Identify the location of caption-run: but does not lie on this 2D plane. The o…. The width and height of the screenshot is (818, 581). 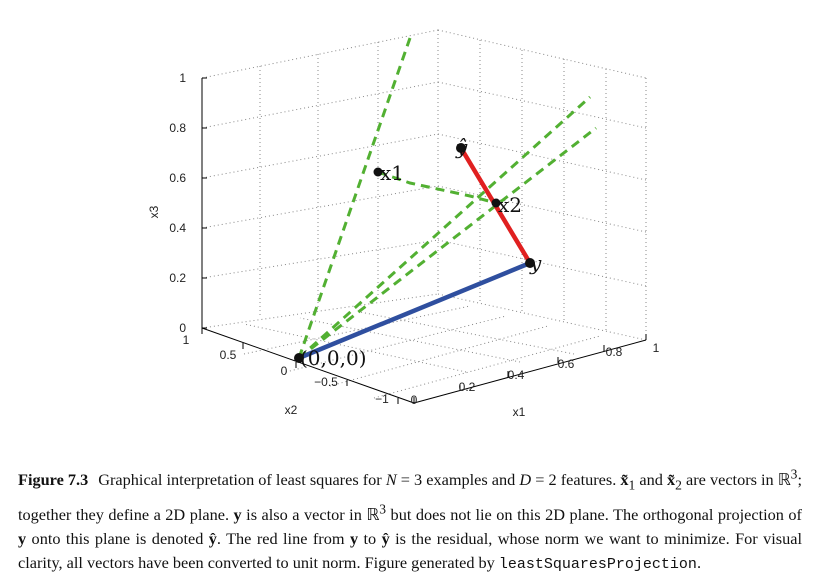
(594, 515).